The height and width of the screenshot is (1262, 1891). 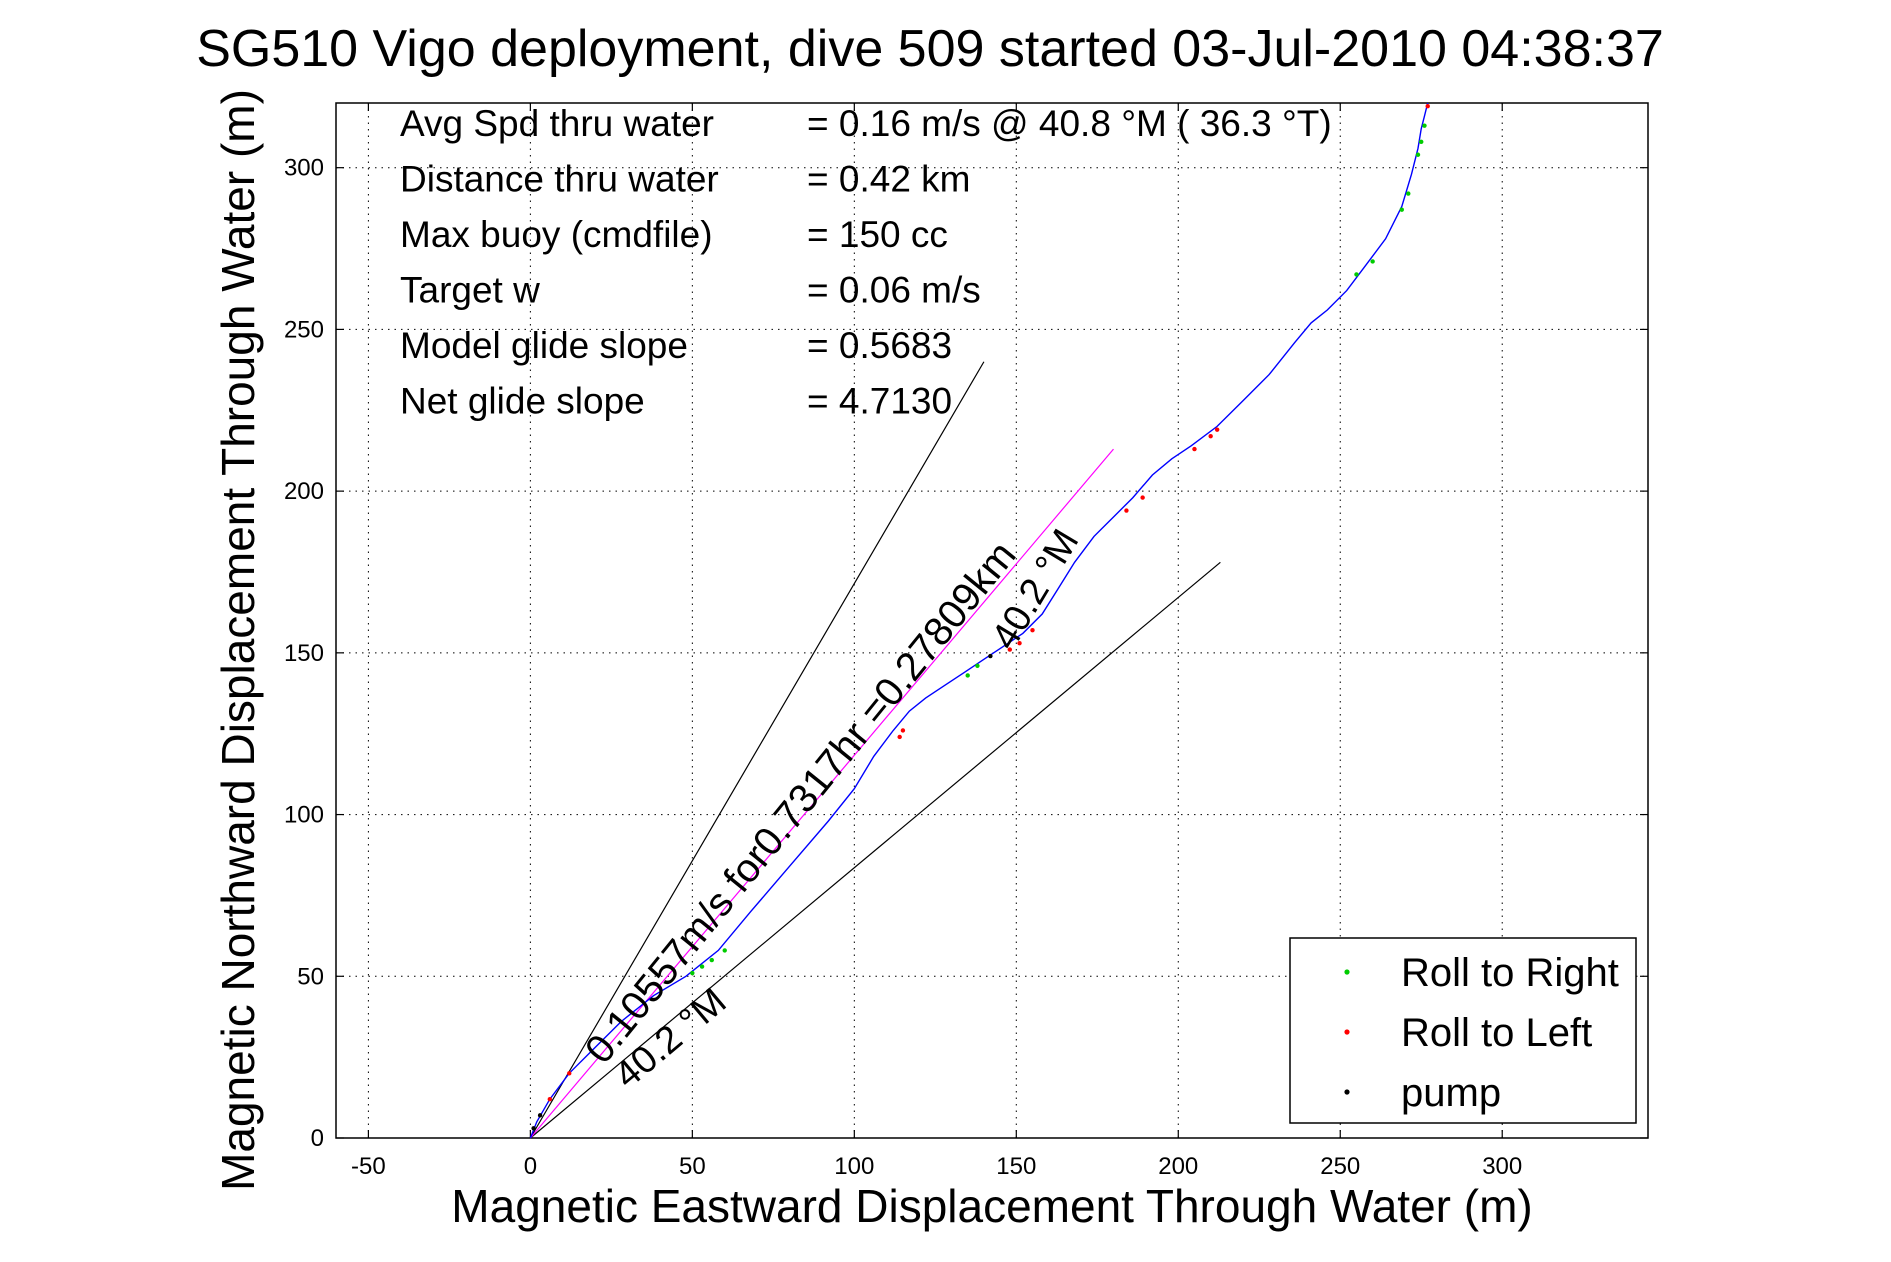 What do you see at coordinates (1502, 1166) in the screenshot?
I see `x-tick-label: 300` at bounding box center [1502, 1166].